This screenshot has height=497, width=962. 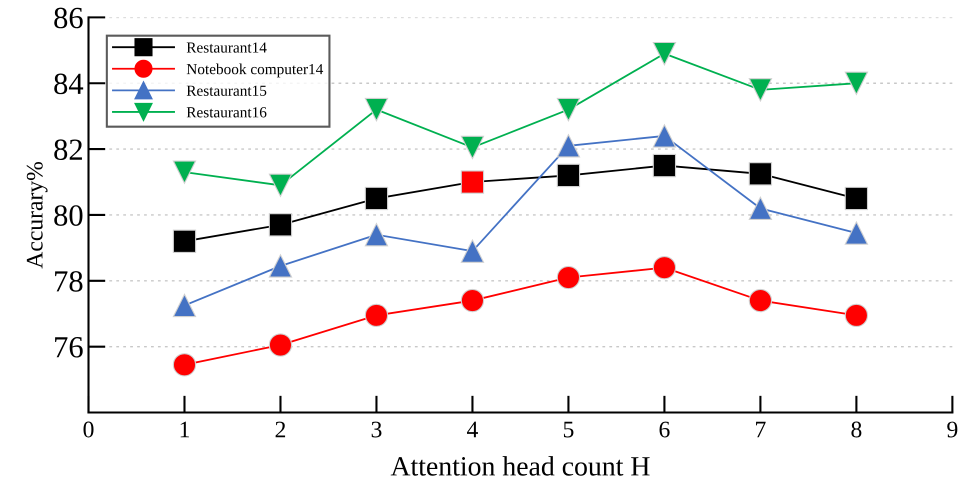 I want to click on x-tick-label: 1, so click(x=184, y=430).